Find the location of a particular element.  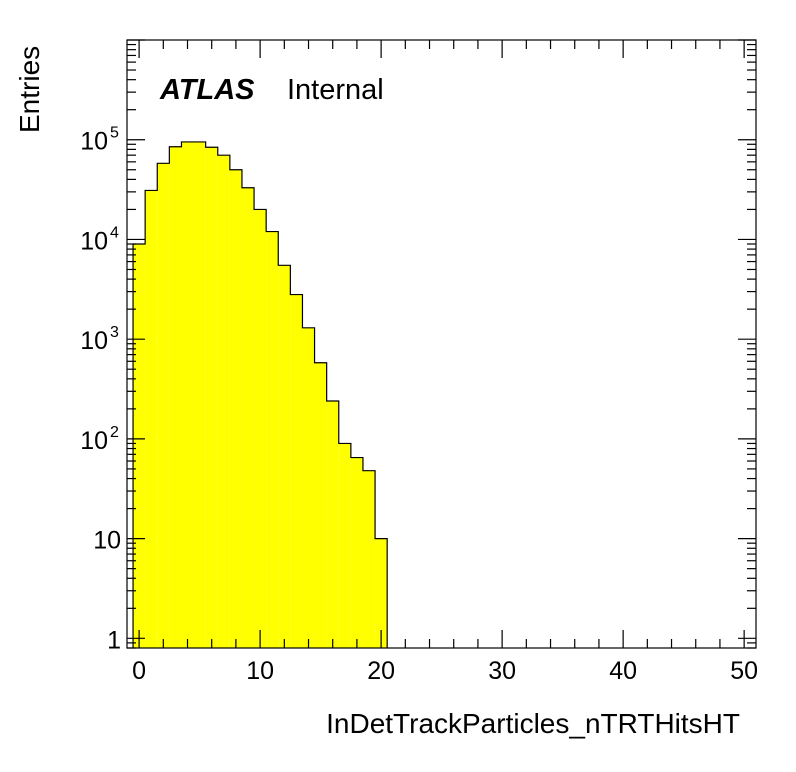

x-tick-label: 0 is located at coordinates (139, 671).